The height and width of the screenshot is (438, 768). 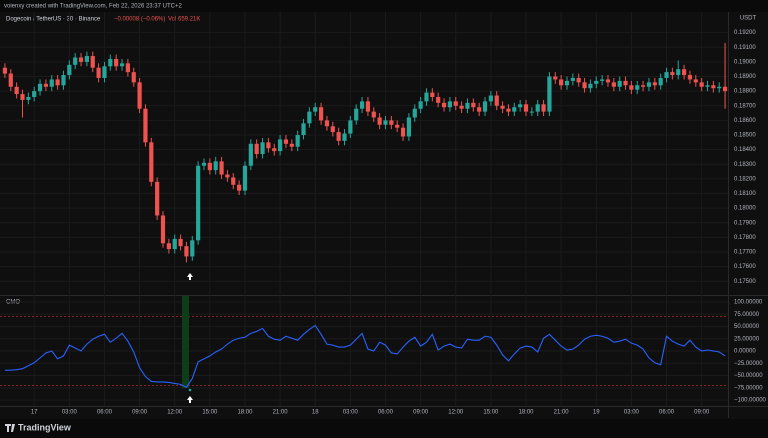 I want to click on indicator-title: CMO, so click(x=13, y=303).